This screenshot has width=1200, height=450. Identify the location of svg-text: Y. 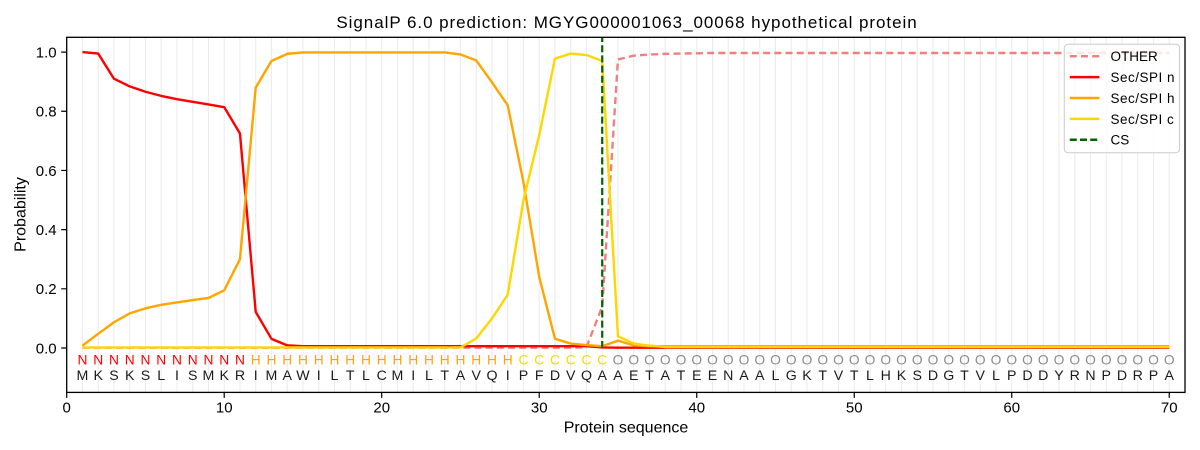
(1059, 376).